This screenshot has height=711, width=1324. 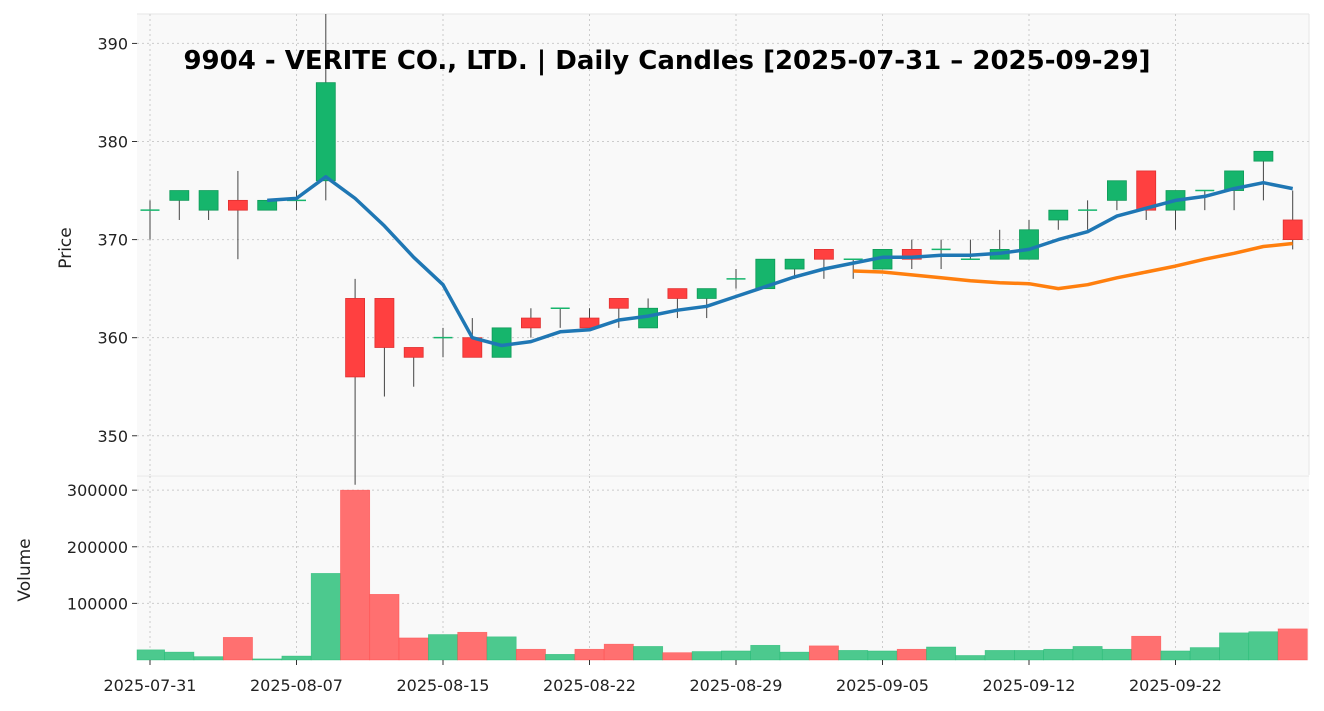 What do you see at coordinates (97, 490) in the screenshot?
I see `volume-tick-label: 300000` at bounding box center [97, 490].